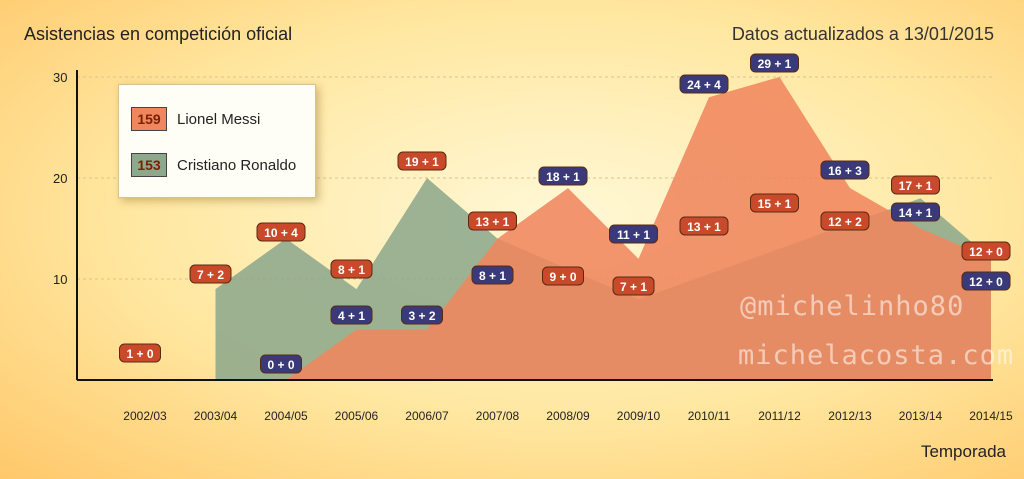 This screenshot has height=479, width=1024. I want to click on x-tick-label: 2010/11, so click(709, 416).